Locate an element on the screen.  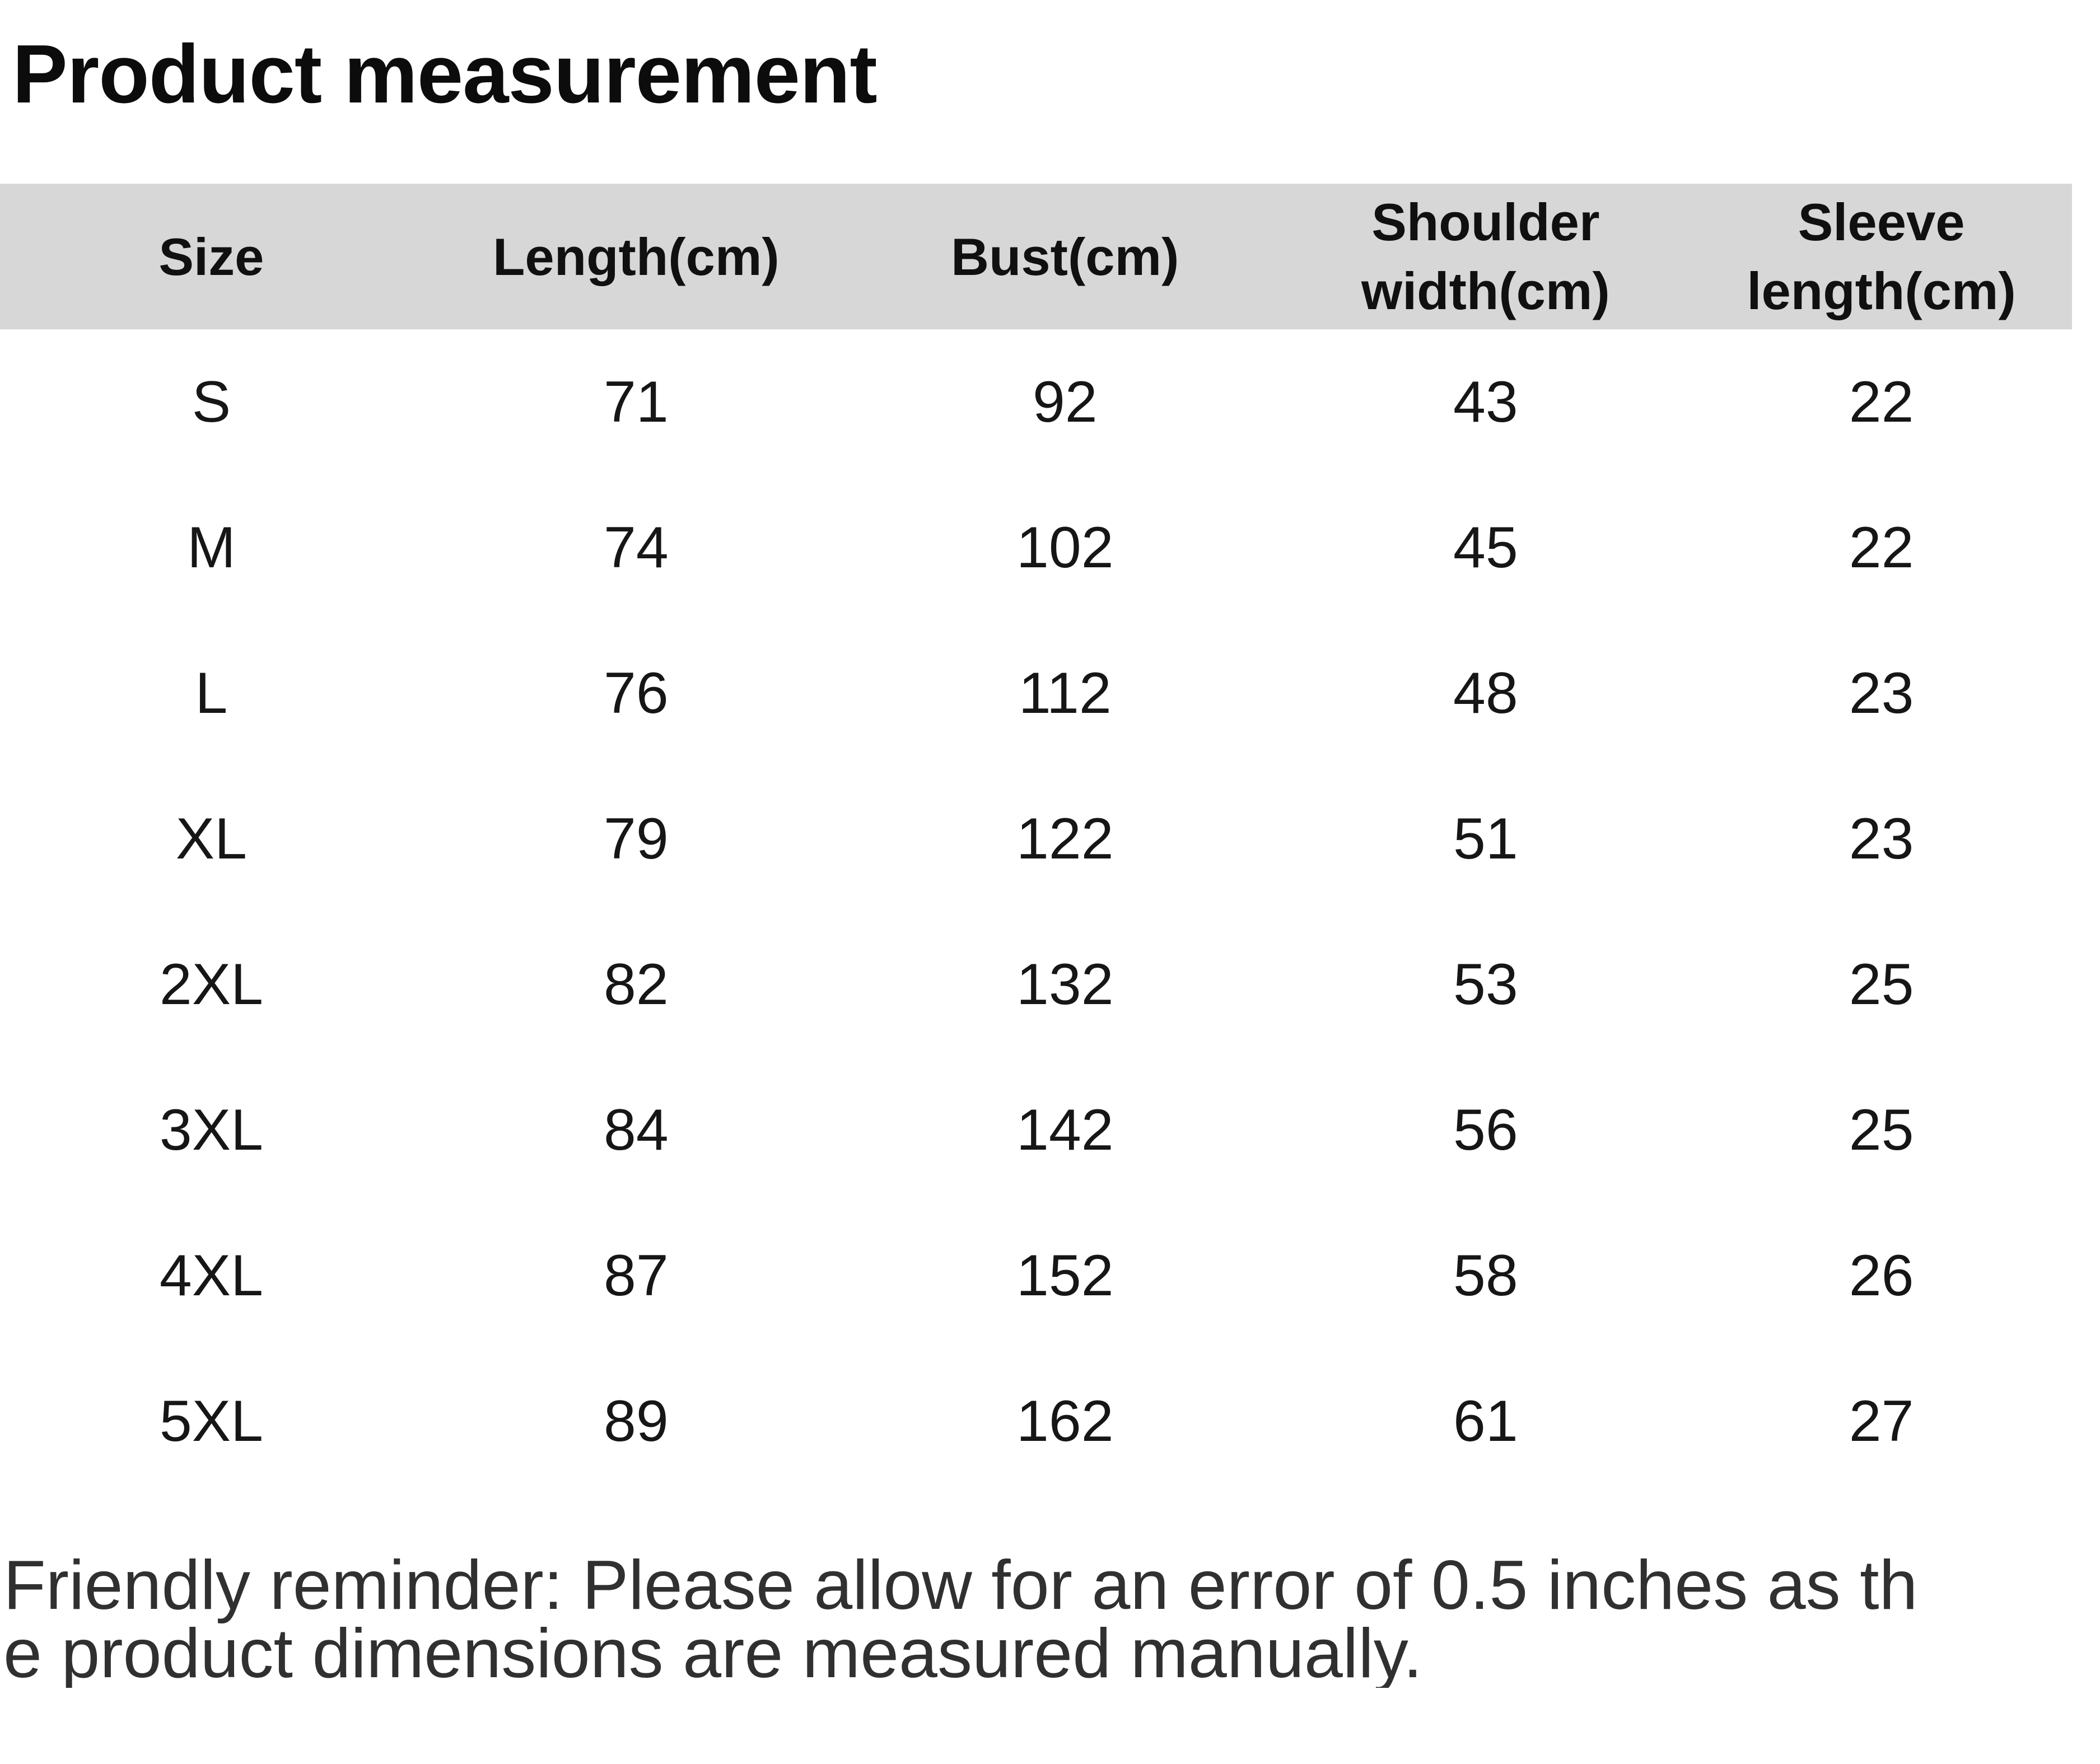
value-cell: 74 is located at coordinates (637, 548).